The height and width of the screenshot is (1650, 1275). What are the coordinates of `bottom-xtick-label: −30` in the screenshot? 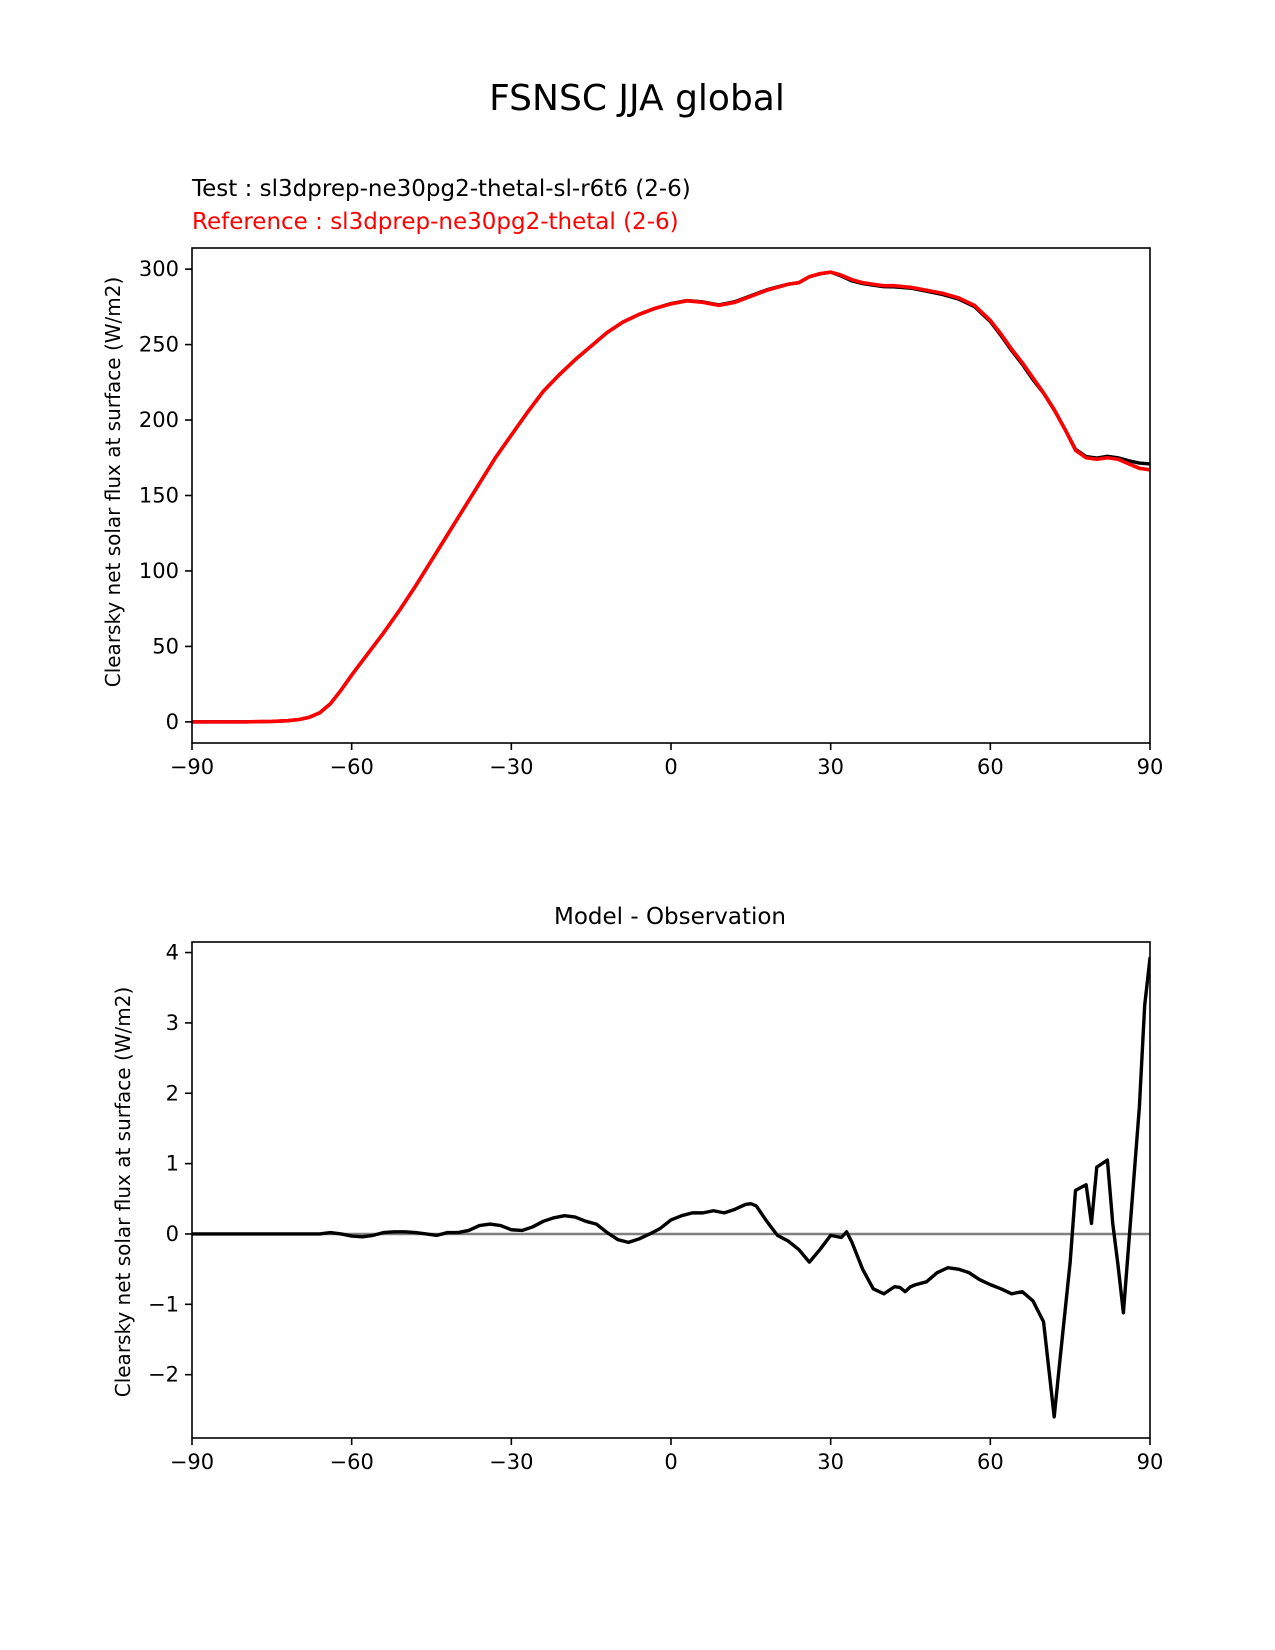 It's located at (511, 1462).